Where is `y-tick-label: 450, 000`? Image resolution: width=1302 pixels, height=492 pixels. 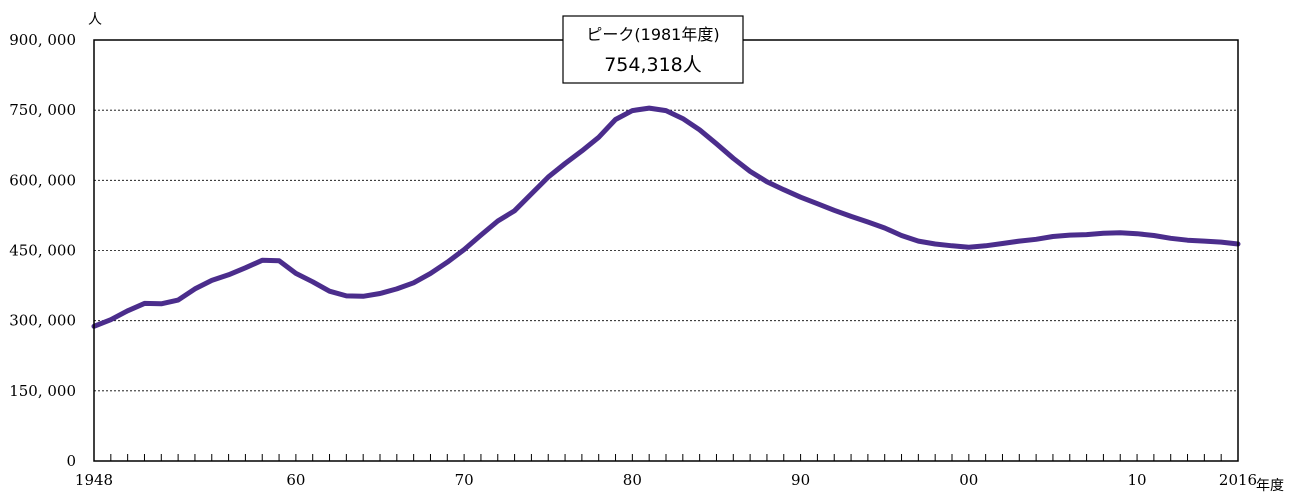 y-tick-label: 450, 000 is located at coordinates (42, 251).